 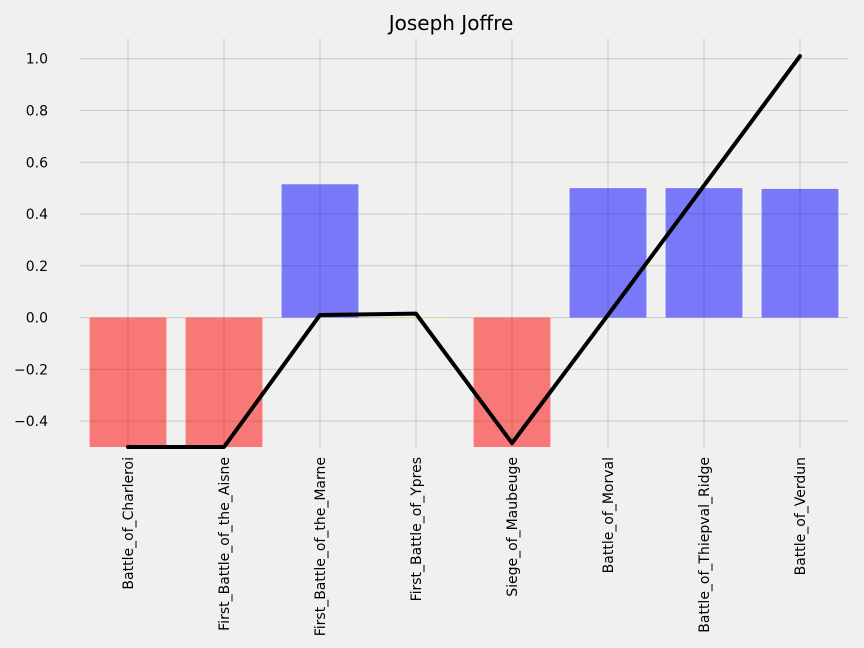 What do you see at coordinates (31, 370) in the screenshot?
I see `y-tick-label: −0.2` at bounding box center [31, 370].